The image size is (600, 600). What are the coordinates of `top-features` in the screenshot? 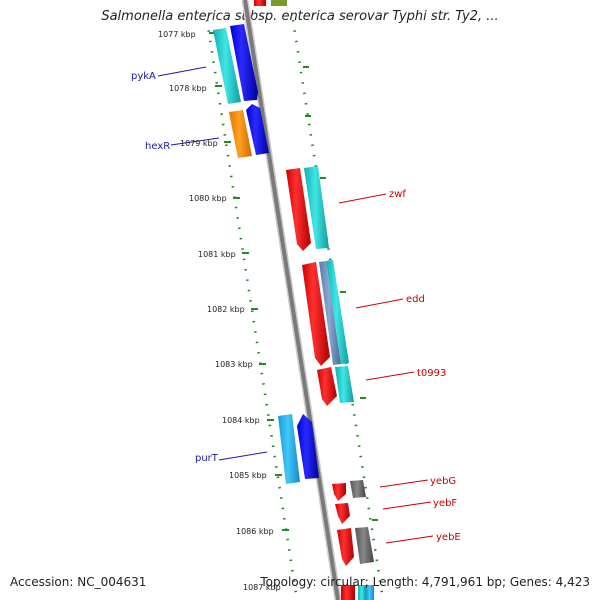 It's located at (270, 3).